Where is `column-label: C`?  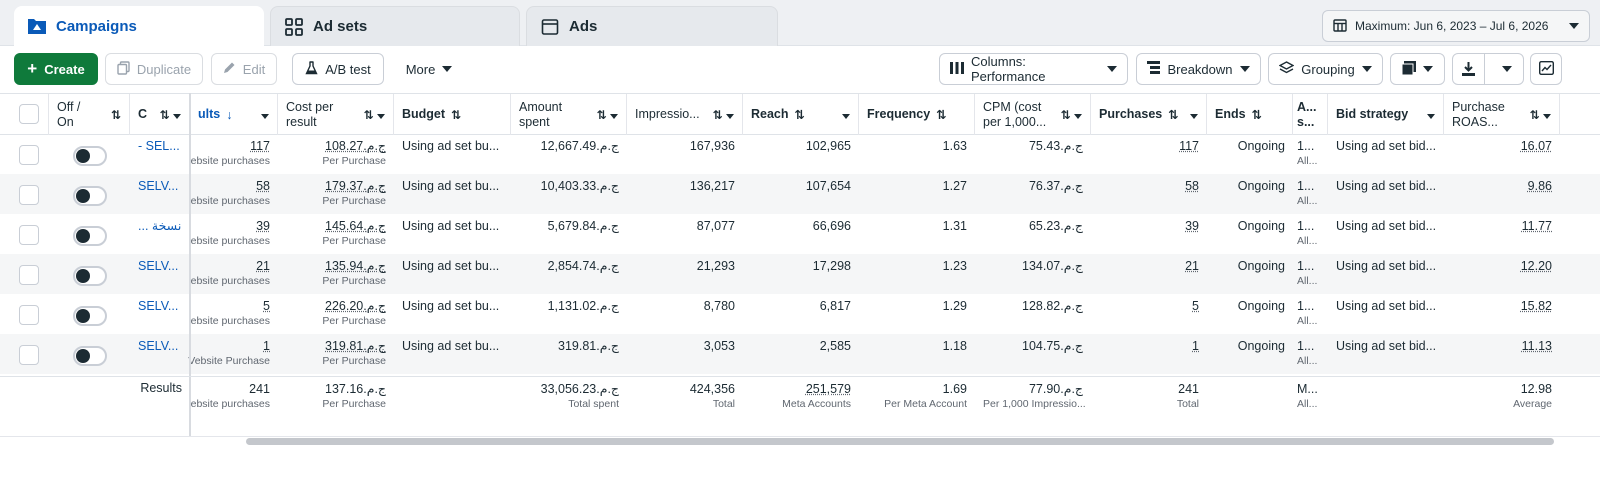
column-label: C is located at coordinates (143, 114).